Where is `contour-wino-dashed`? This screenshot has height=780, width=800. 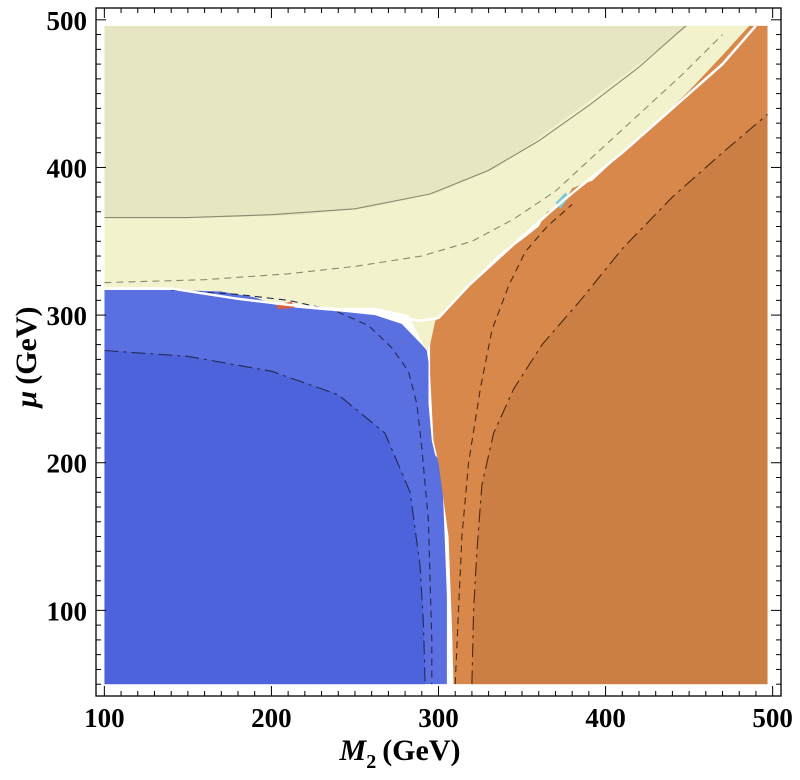 contour-wino-dashed is located at coordinates (513, 444).